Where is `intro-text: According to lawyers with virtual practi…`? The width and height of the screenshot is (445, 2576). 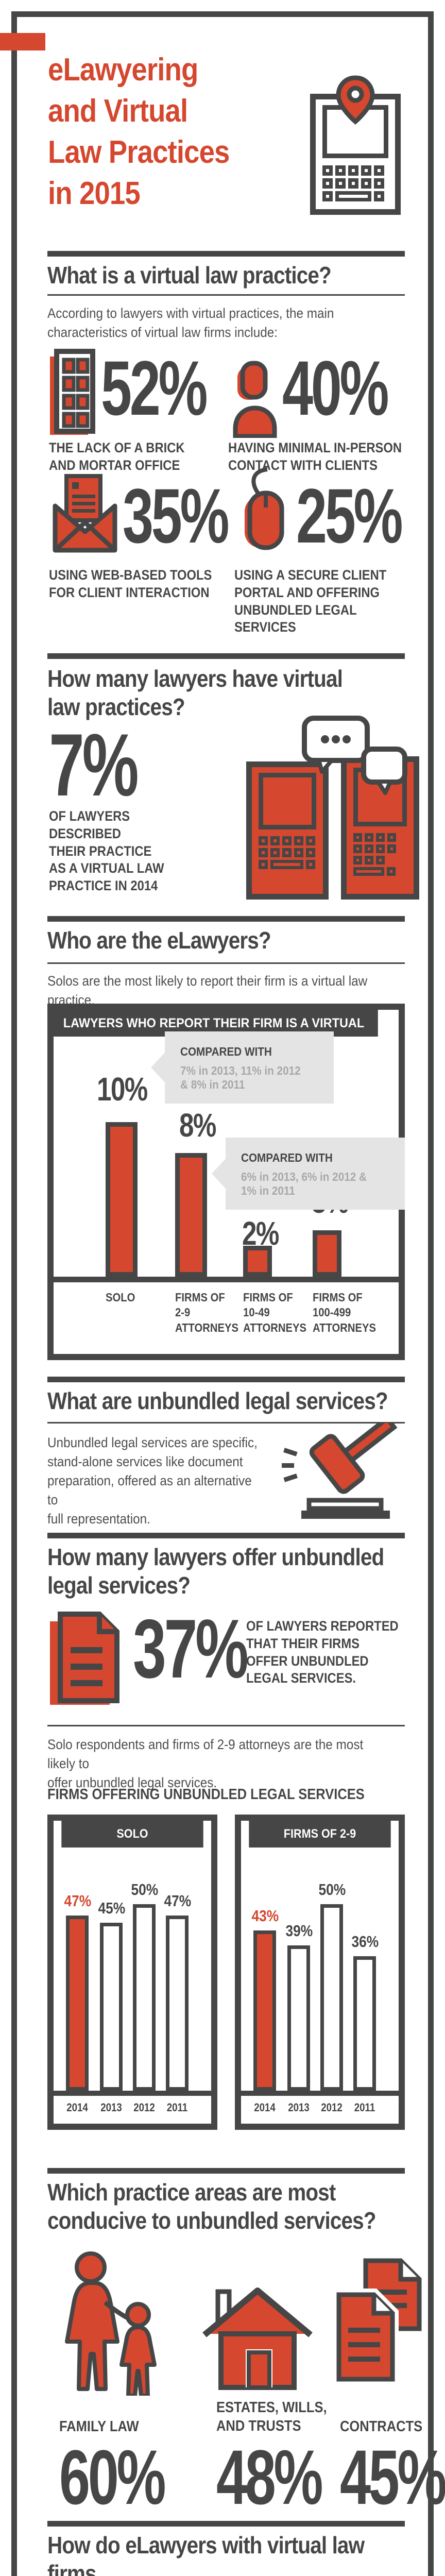
intro-text: According to lawyers with virtual practi… is located at coordinates (190, 323).